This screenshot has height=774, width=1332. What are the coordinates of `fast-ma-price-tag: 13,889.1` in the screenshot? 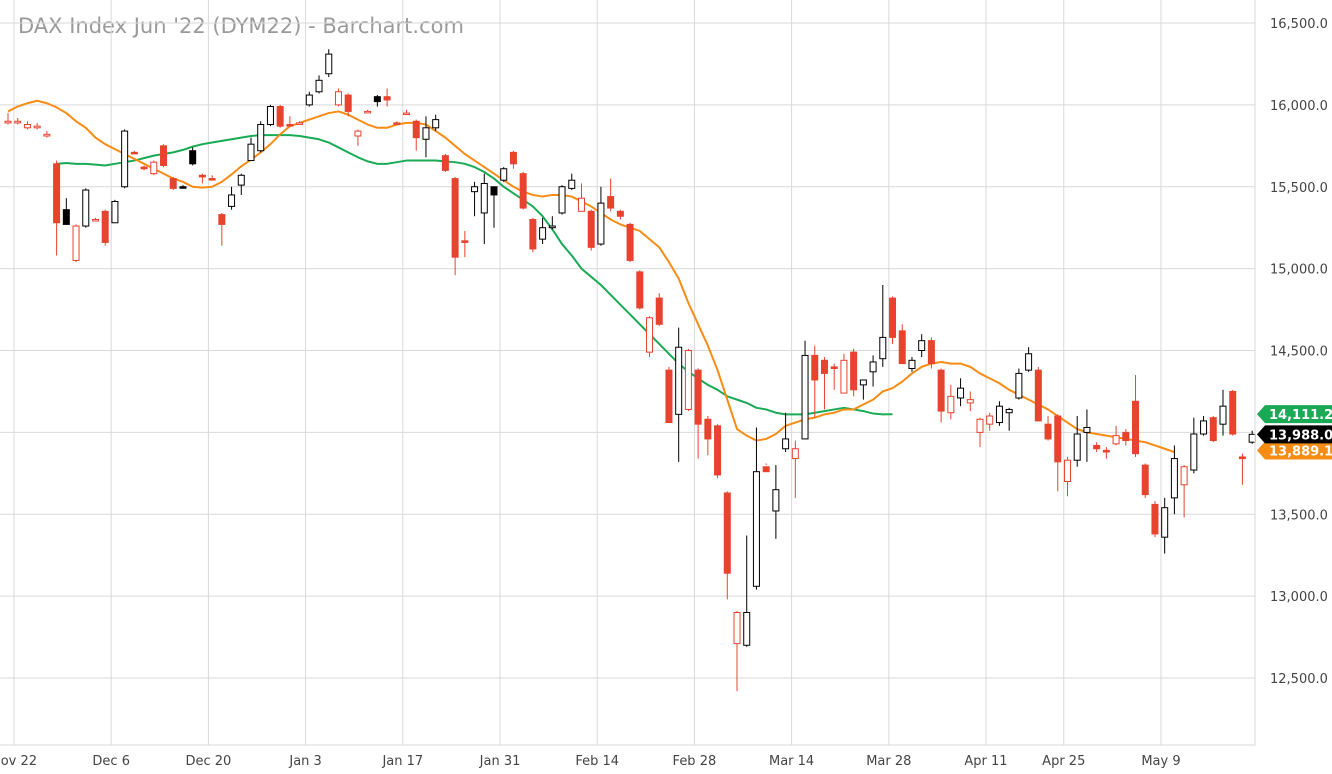 It's located at (1300, 452).